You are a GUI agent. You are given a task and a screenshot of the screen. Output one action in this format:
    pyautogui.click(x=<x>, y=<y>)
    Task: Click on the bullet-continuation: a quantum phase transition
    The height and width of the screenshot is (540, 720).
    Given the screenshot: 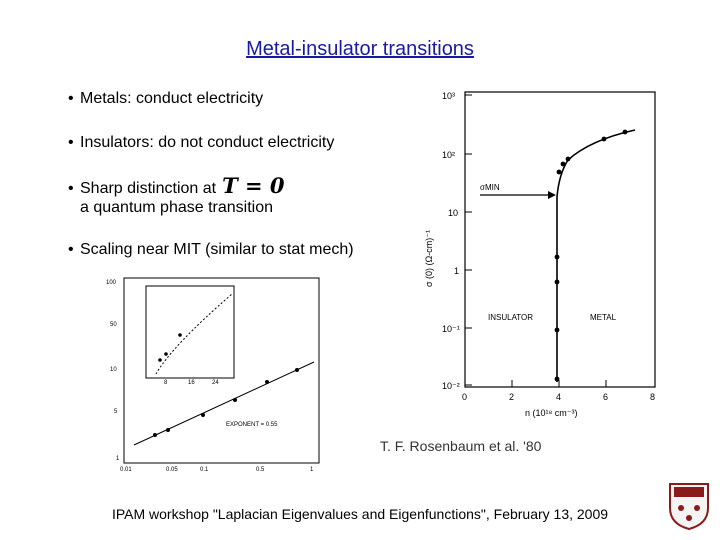 What is the action you would take?
    pyautogui.click(x=177, y=207)
    